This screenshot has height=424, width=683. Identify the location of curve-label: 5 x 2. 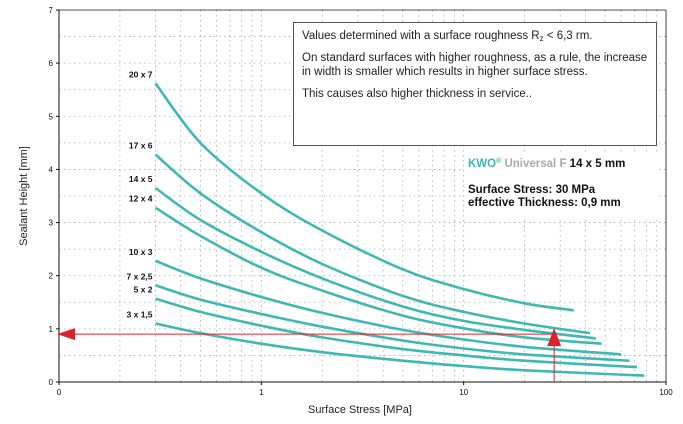
(143, 290).